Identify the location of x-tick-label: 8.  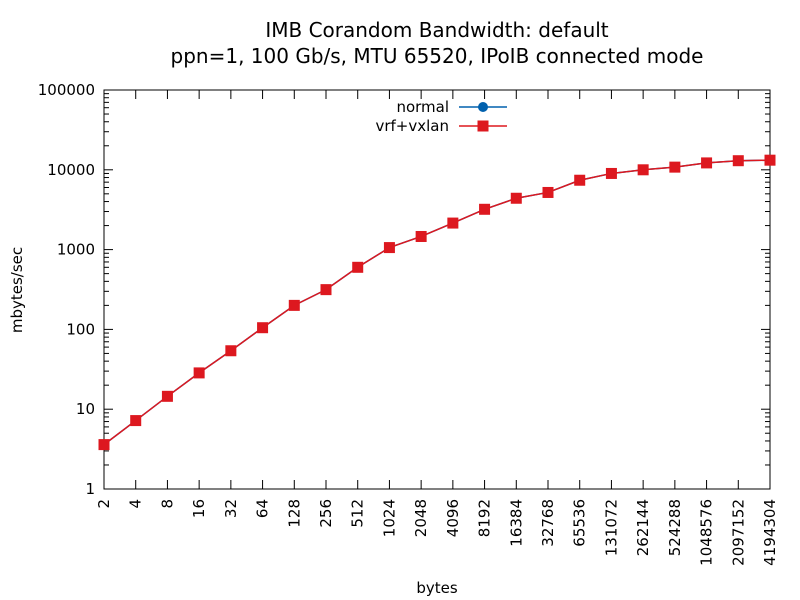
(167, 504).